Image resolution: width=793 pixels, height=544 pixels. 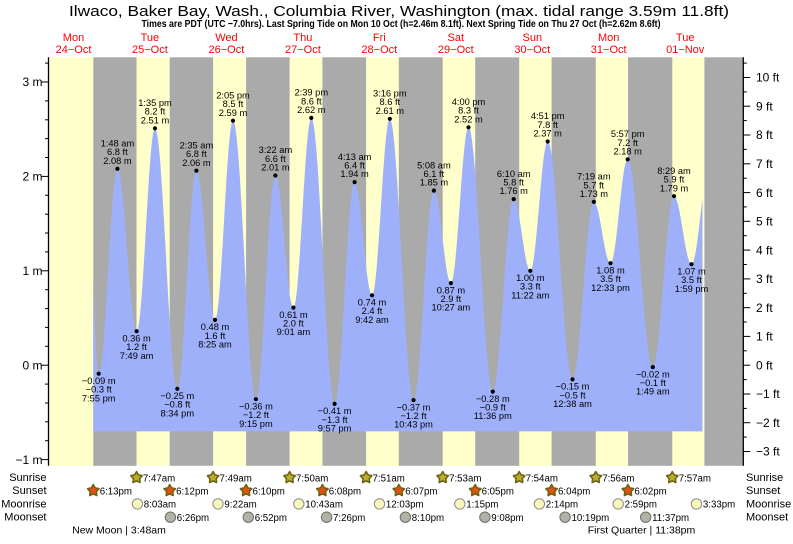 I want to click on svg-text: 8:34 pm, so click(x=178, y=413).